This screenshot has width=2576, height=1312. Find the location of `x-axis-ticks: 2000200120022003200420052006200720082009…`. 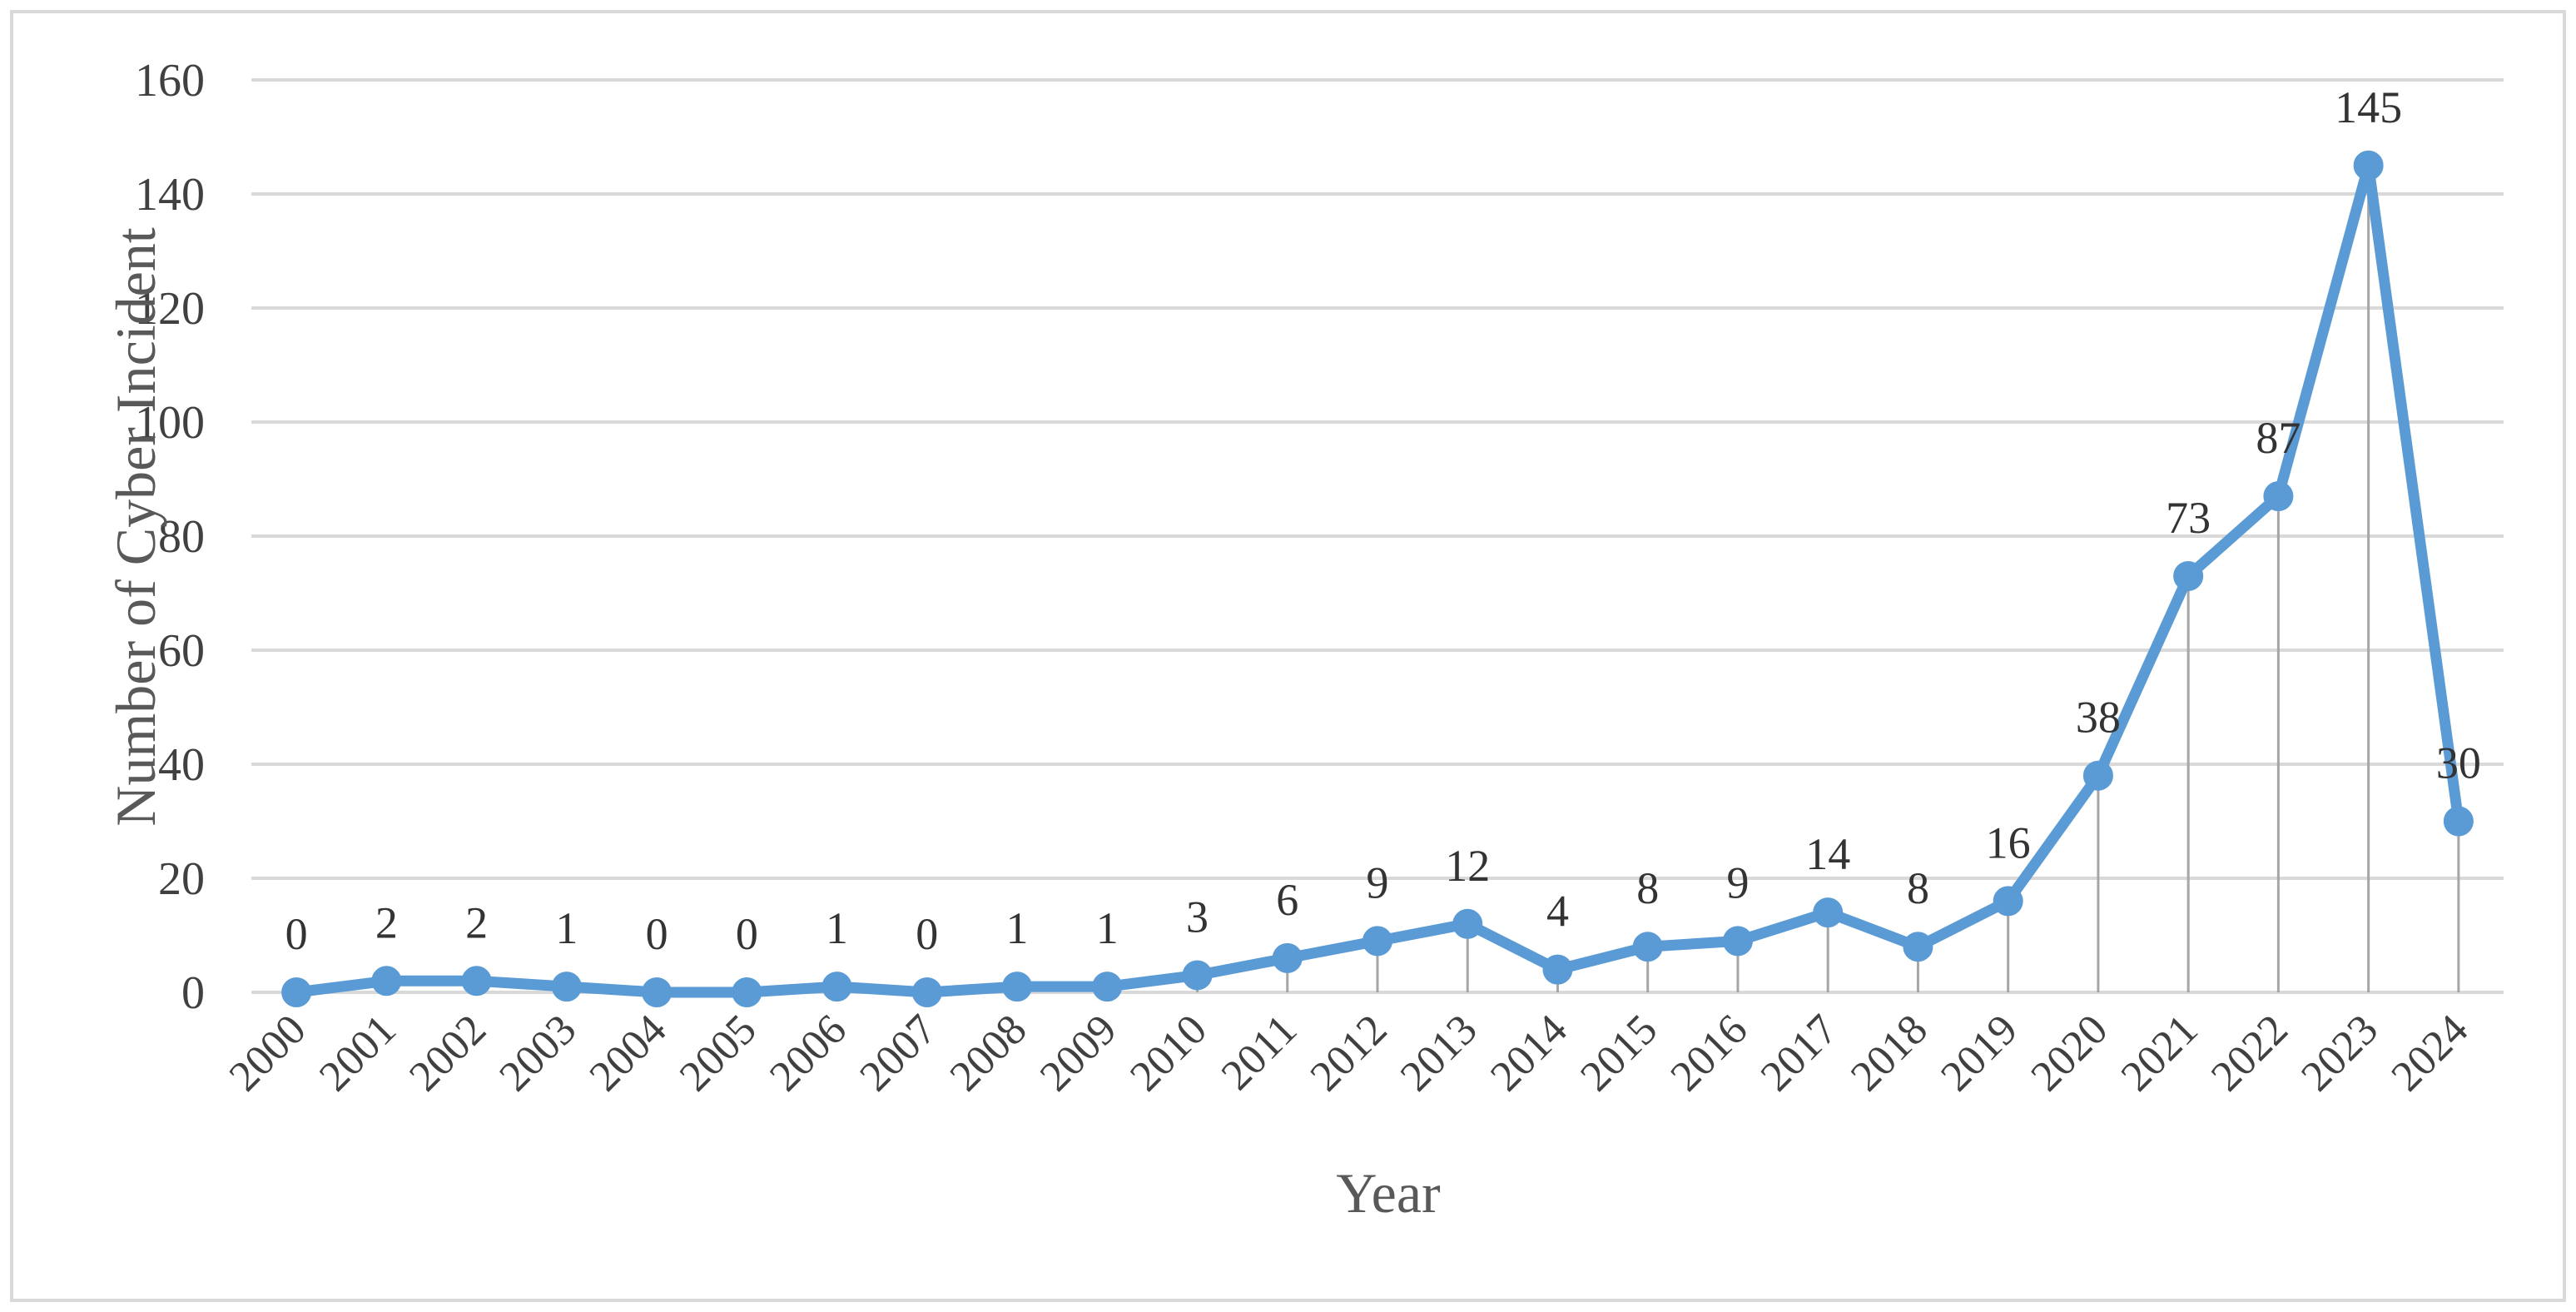

x-axis-ticks: 2000200120022003200420052006200720082009… is located at coordinates (1349, 1053).